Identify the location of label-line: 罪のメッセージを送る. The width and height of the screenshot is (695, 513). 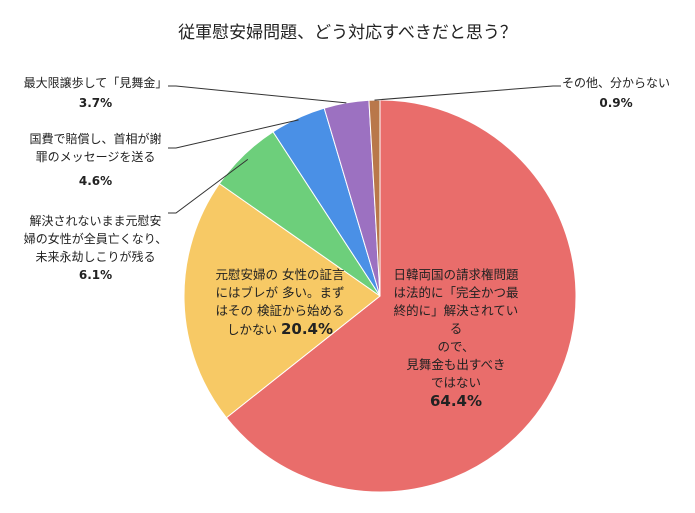
(95, 157).